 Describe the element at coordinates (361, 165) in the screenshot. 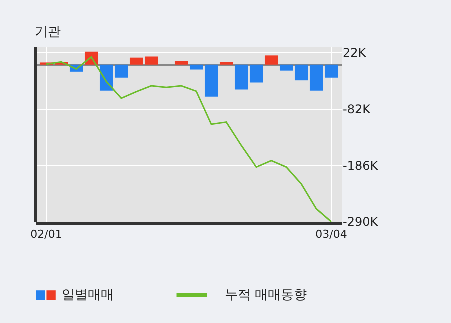

I see `y-tick-label: -186K` at that location.